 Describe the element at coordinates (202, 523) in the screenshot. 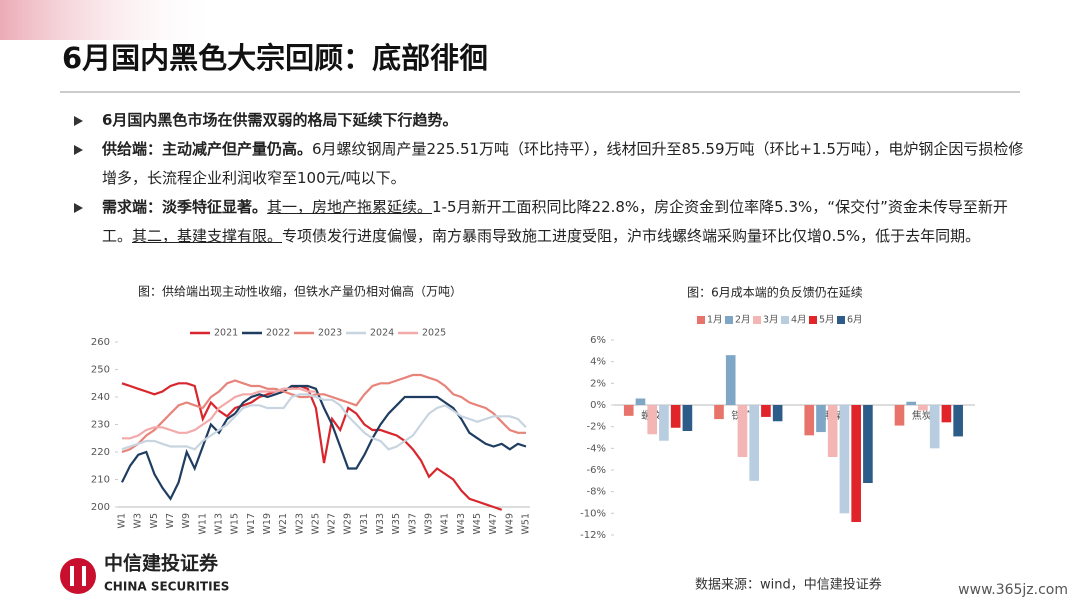

I see `x-tick-label: W11` at that location.